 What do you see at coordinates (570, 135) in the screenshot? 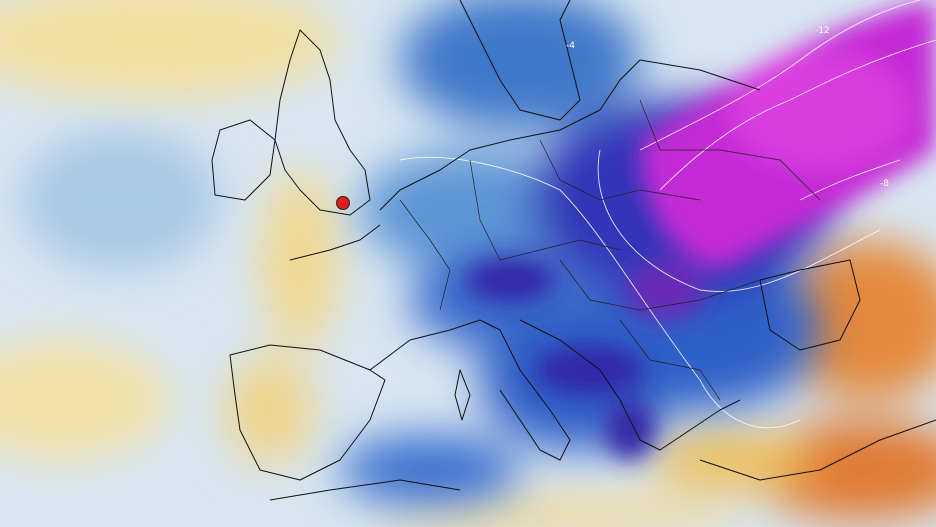
I see `north-coast` at bounding box center [570, 135].